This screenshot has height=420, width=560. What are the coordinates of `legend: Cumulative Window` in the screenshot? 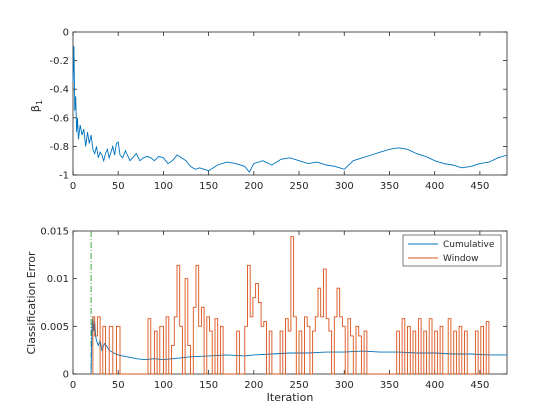 It's located at (452, 250).